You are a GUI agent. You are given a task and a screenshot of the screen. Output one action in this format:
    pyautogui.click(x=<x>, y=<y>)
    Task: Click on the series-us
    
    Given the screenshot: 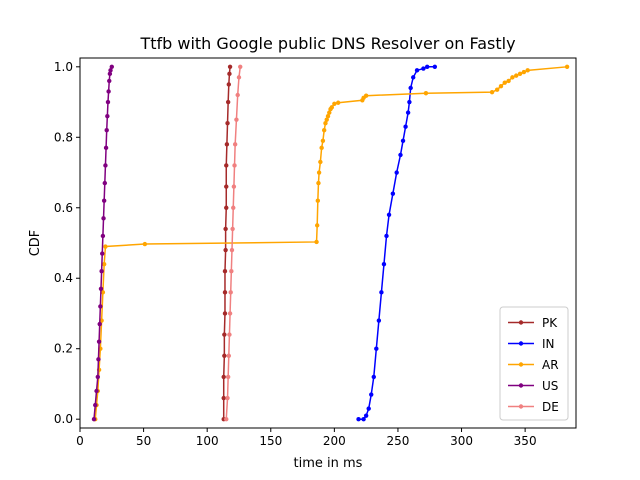 What is the action you would take?
    pyautogui.click(x=102, y=243)
    